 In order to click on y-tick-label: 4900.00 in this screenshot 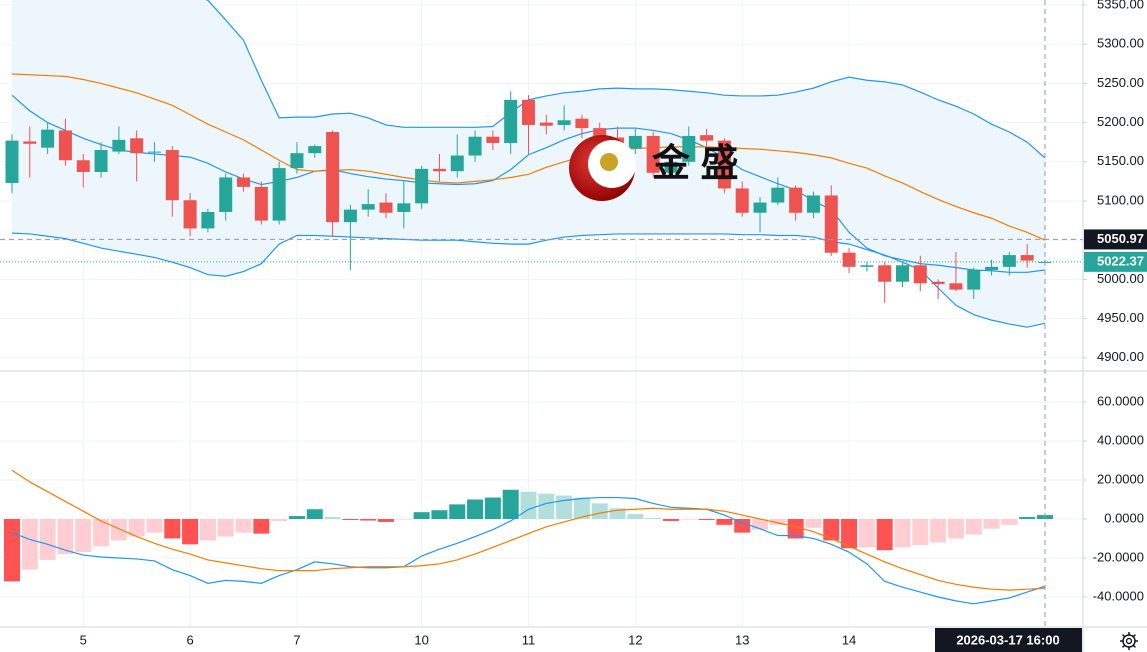, I will do `click(1120, 356)`.